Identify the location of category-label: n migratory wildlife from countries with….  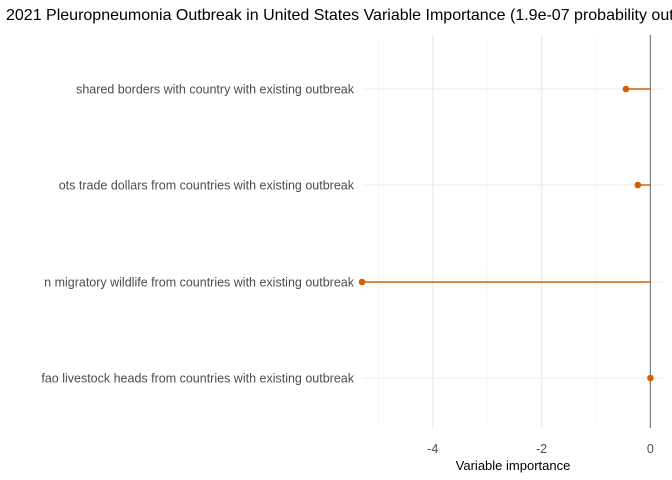
(199, 283).